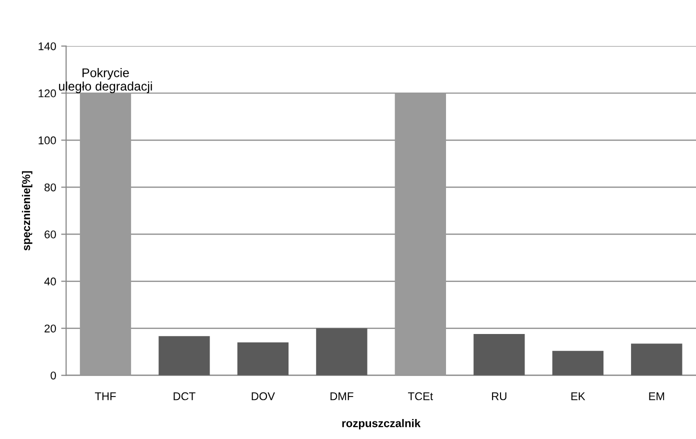  Describe the element at coordinates (27, 210) in the screenshot. I see `y-axis-title: spęcznienie[%]` at that location.